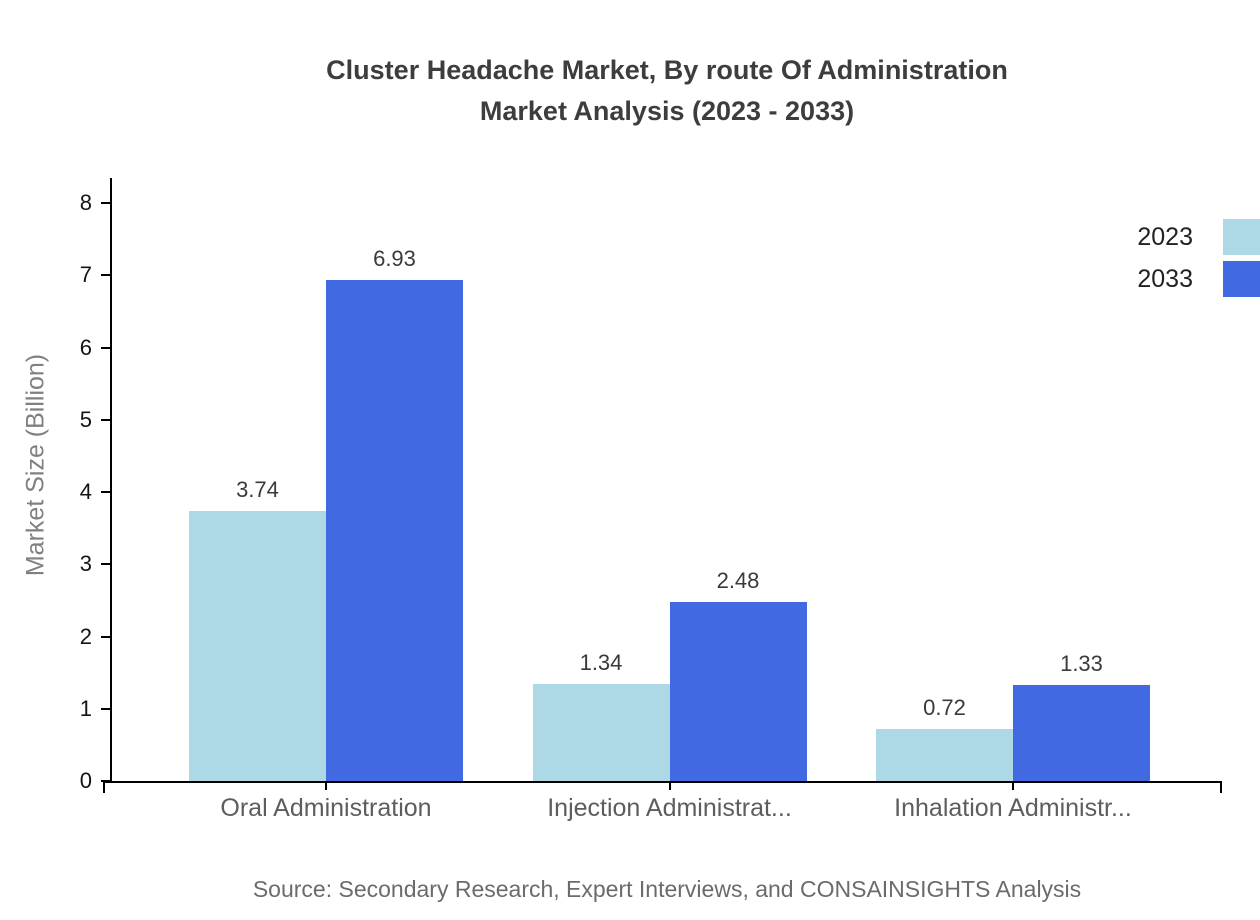 Image resolution: width=1260 pixels, height=920 pixels. I want to click on chart-title-line2: Market Analysis (2023 - 2033), so click(667, 111).